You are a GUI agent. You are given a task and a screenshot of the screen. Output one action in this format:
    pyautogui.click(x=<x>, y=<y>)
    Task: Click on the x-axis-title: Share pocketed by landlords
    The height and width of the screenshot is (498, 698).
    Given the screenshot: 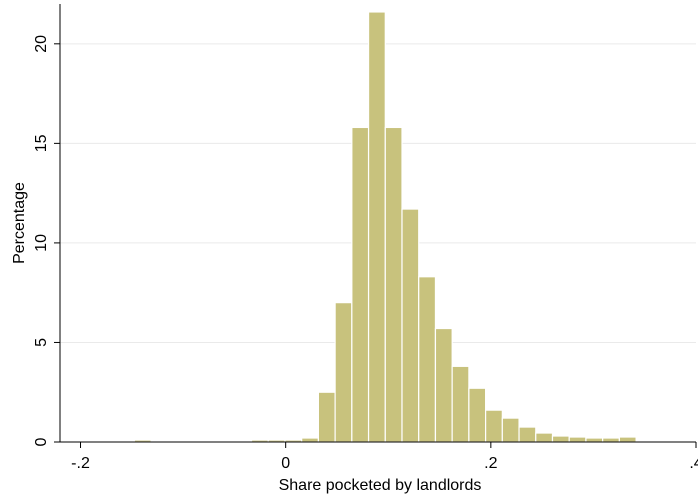 What is the action you would take?
    pyautogui.click(x=380, y=485)
    